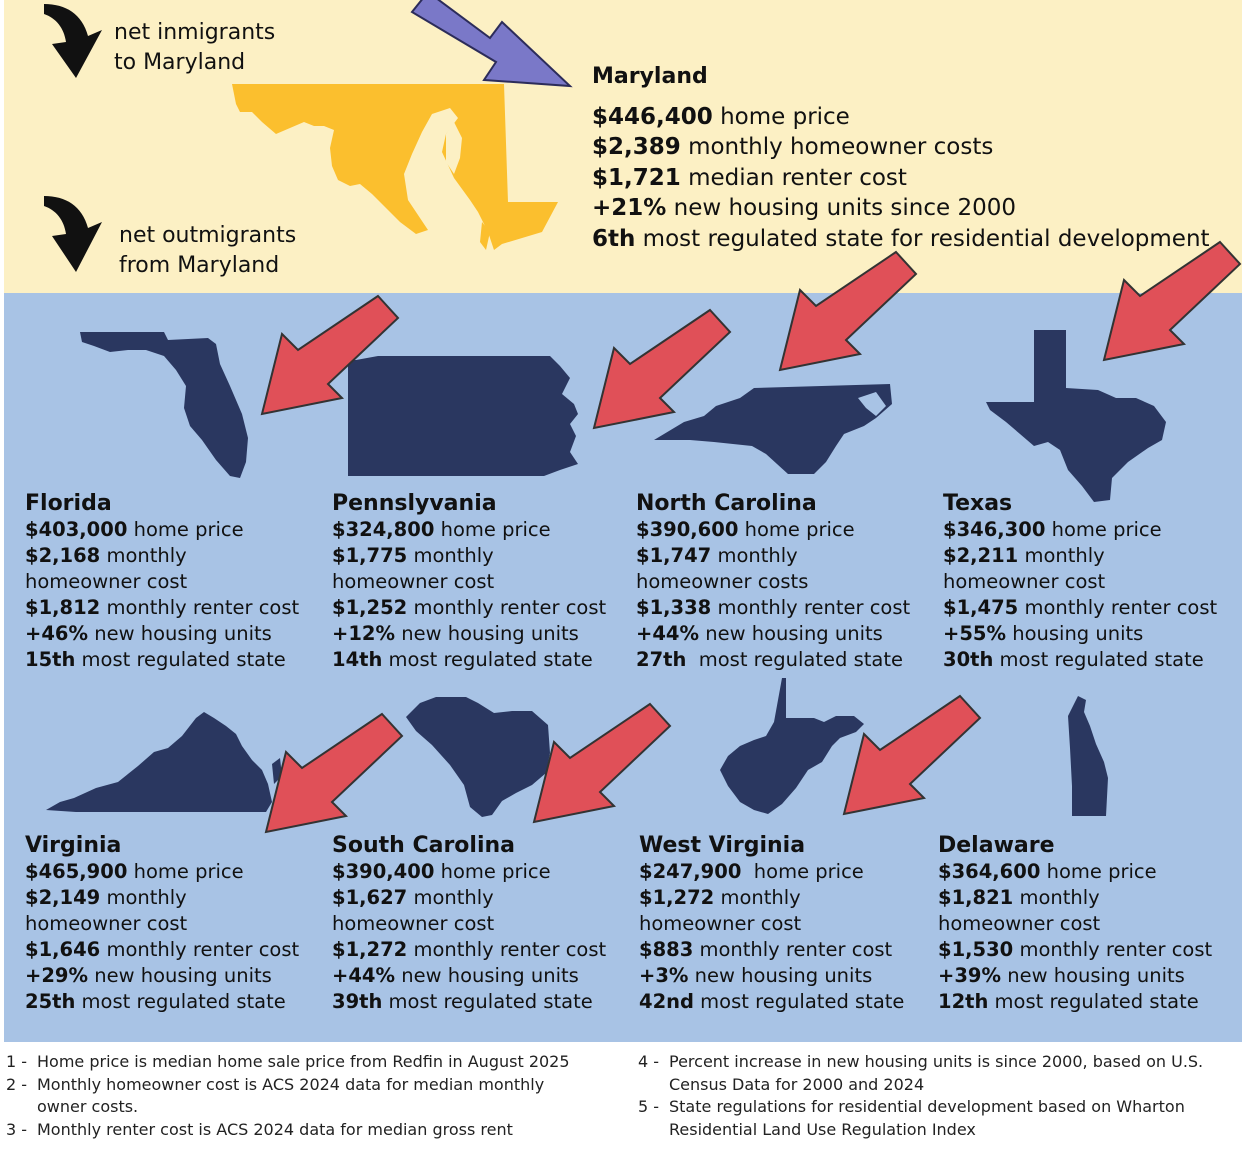 This screenshot has height=1172, width=1251. Describe the element at coordinates (912, 755) in the screenshot. I see `outmigrant-arrow-west-virginia-icon` at that location.